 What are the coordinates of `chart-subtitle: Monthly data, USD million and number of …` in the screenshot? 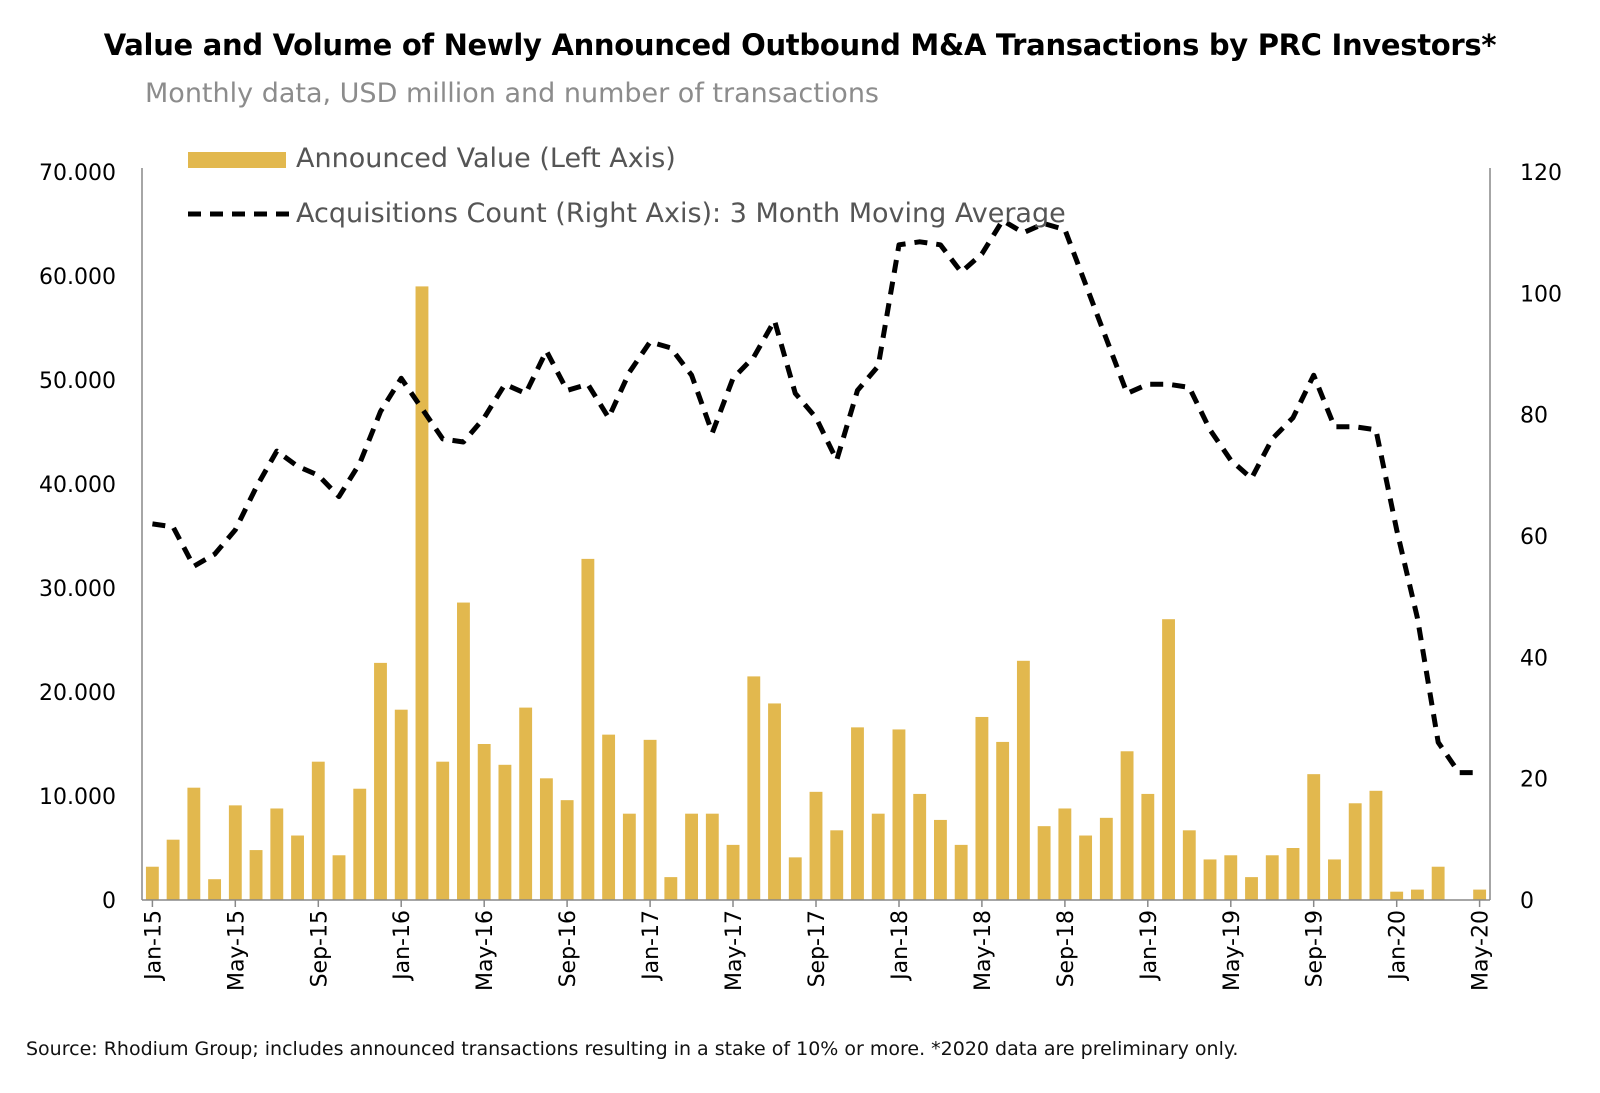 It's located at (512, 93).